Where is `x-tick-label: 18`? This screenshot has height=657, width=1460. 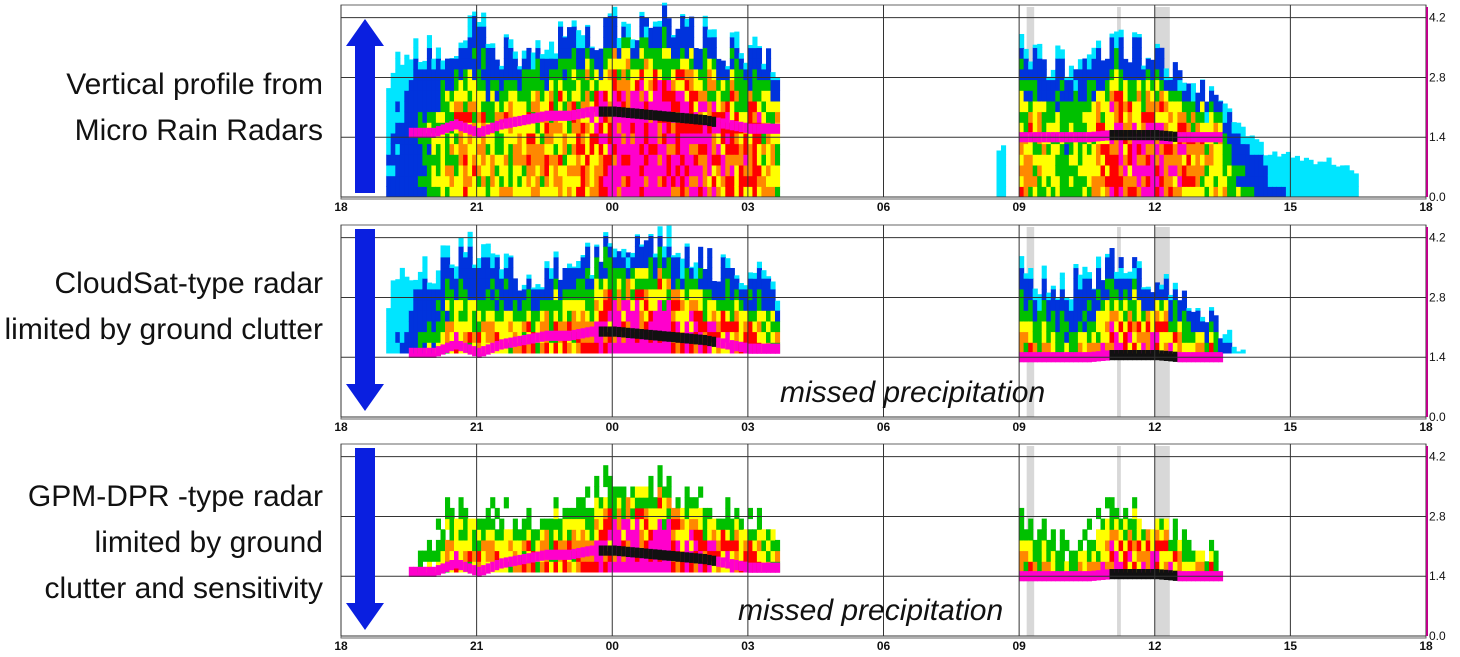 x-tick-label: 18 is located at coordinates (1426, 646).